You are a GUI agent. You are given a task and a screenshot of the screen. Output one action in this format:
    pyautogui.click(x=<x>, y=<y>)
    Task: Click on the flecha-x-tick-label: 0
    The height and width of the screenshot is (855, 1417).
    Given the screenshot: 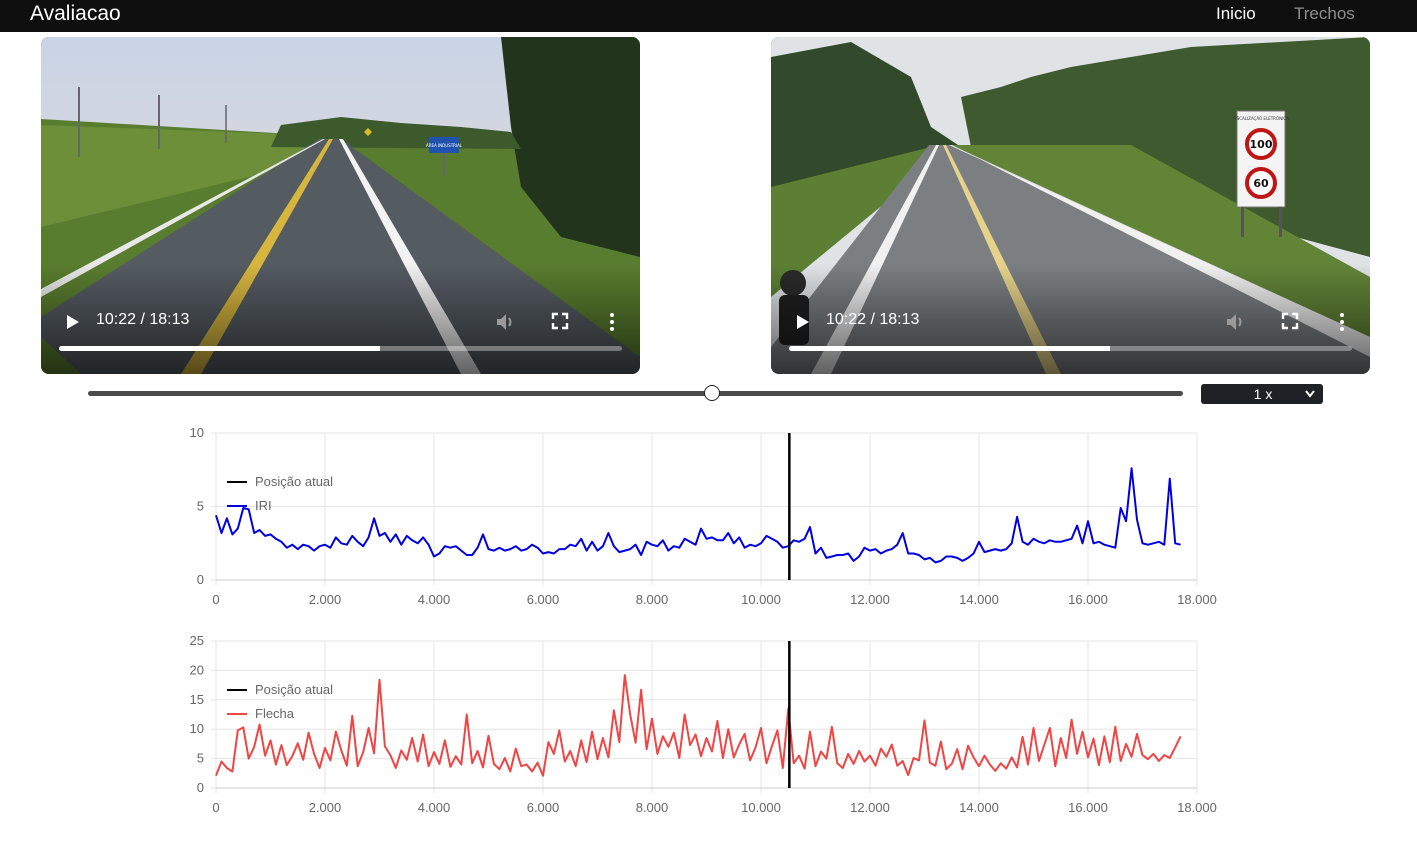 What is the action you would take?
    pyautogui.click(x=215, y=807)
    